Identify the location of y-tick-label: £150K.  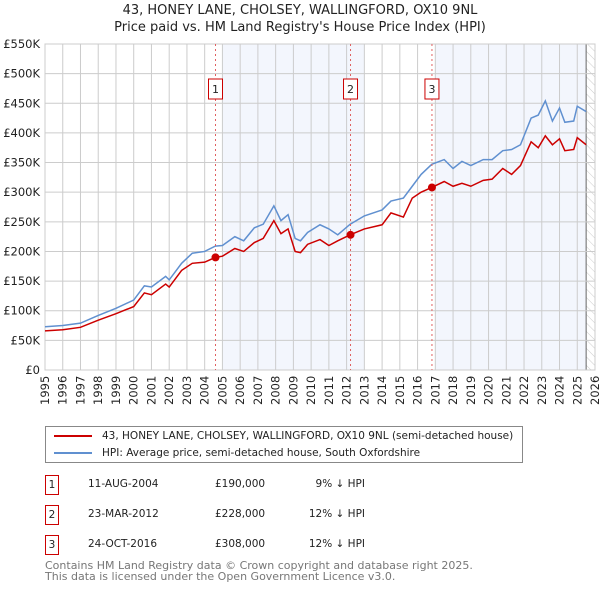
(21, 281).